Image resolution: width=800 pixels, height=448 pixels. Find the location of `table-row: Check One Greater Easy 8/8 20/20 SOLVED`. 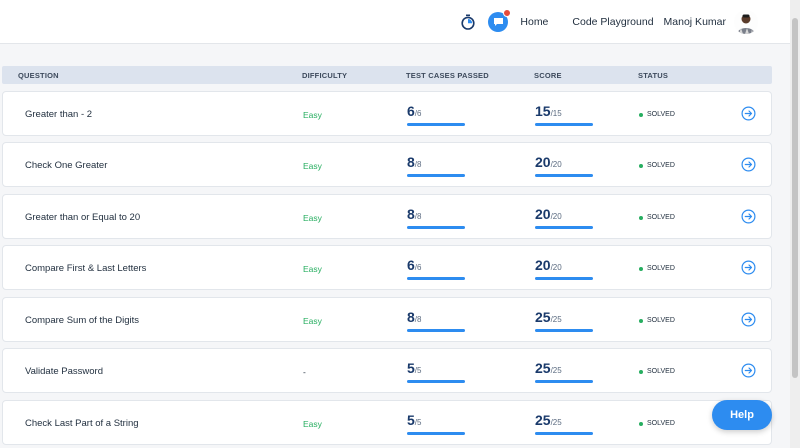

table-row: Check One Greater Easy 8/8 20/20 SOLVED is located at coordinates (387, 164).